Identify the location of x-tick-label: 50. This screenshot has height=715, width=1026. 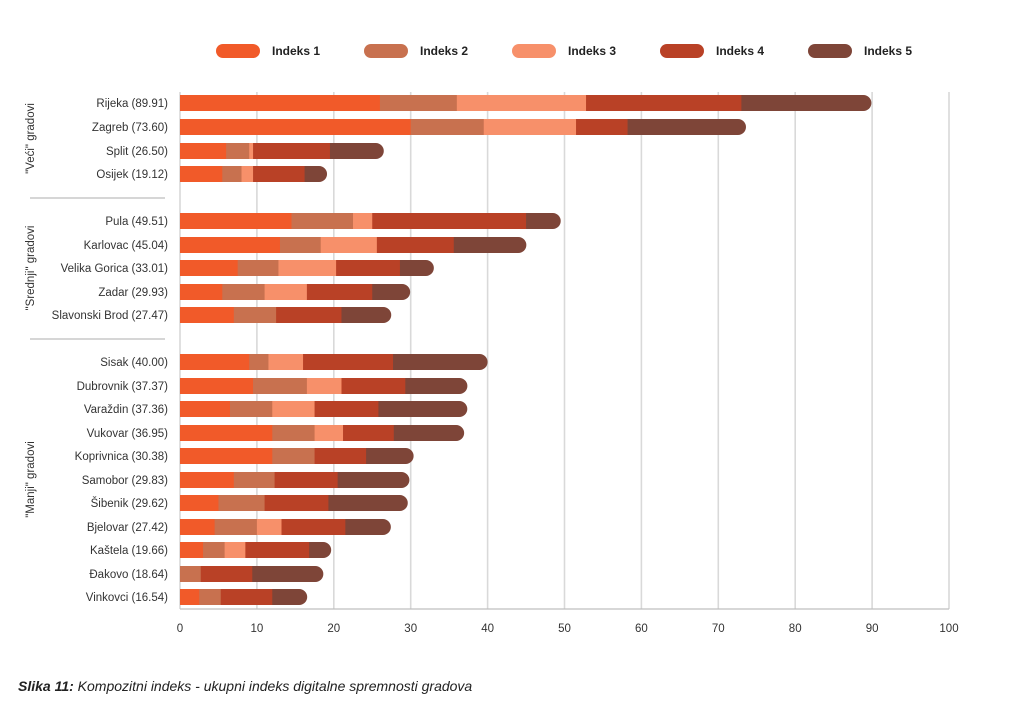
(564, 629).